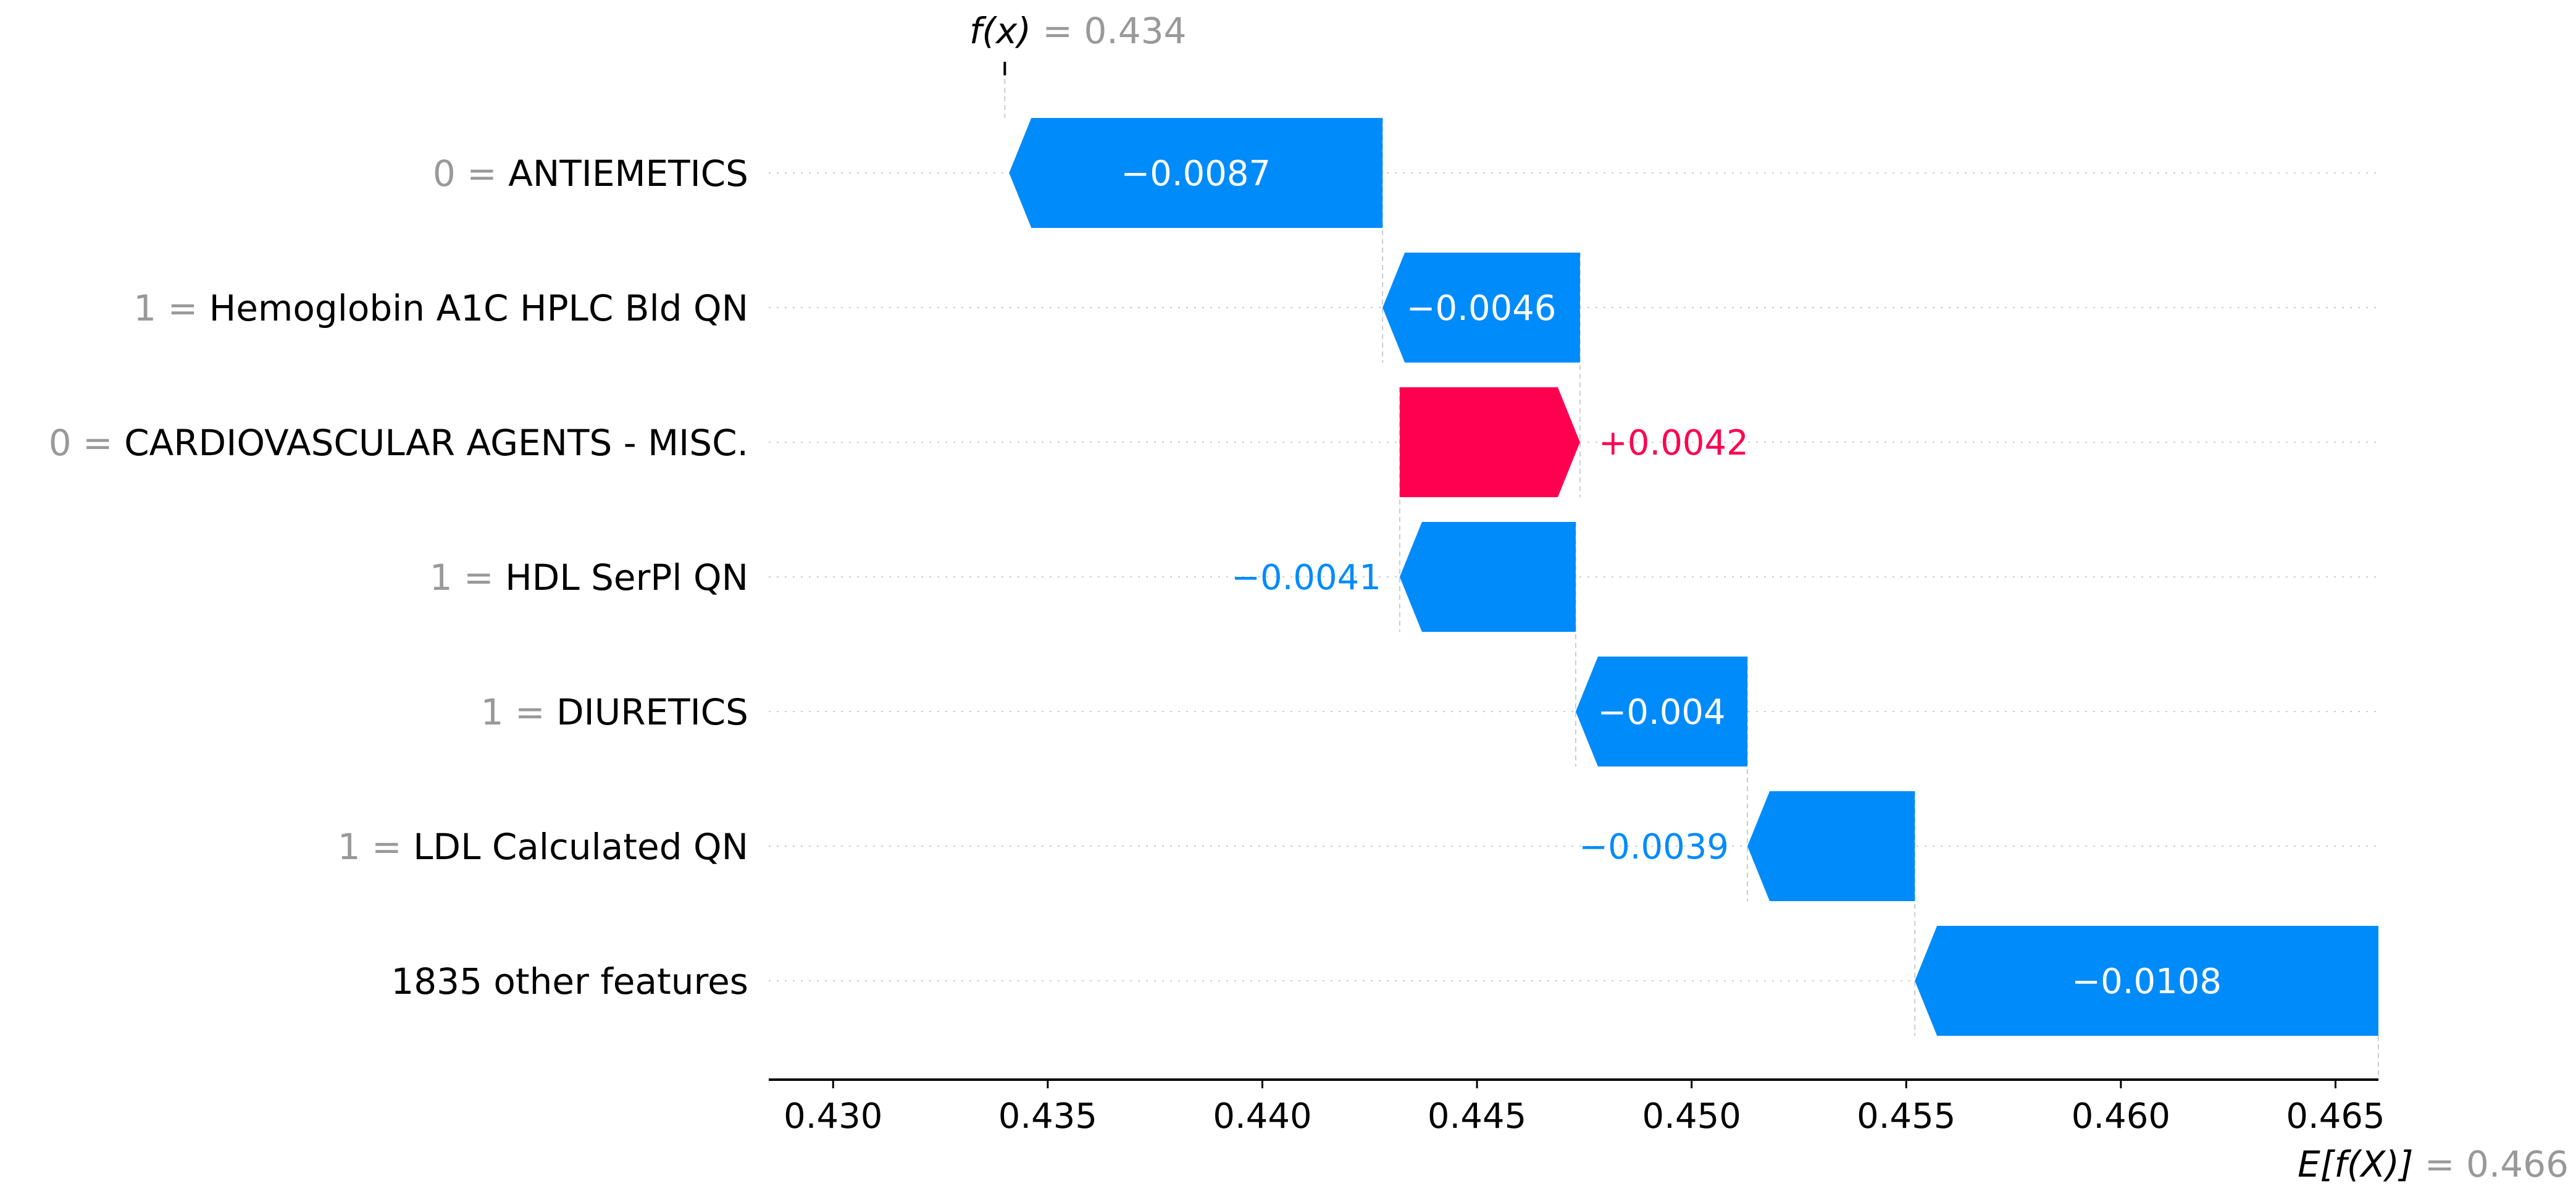 The image size is (2576, 1197). Describe the element at coordinates (1477, 1116) in the screenshot. I see `x-tick-label: 0.445` at that location.